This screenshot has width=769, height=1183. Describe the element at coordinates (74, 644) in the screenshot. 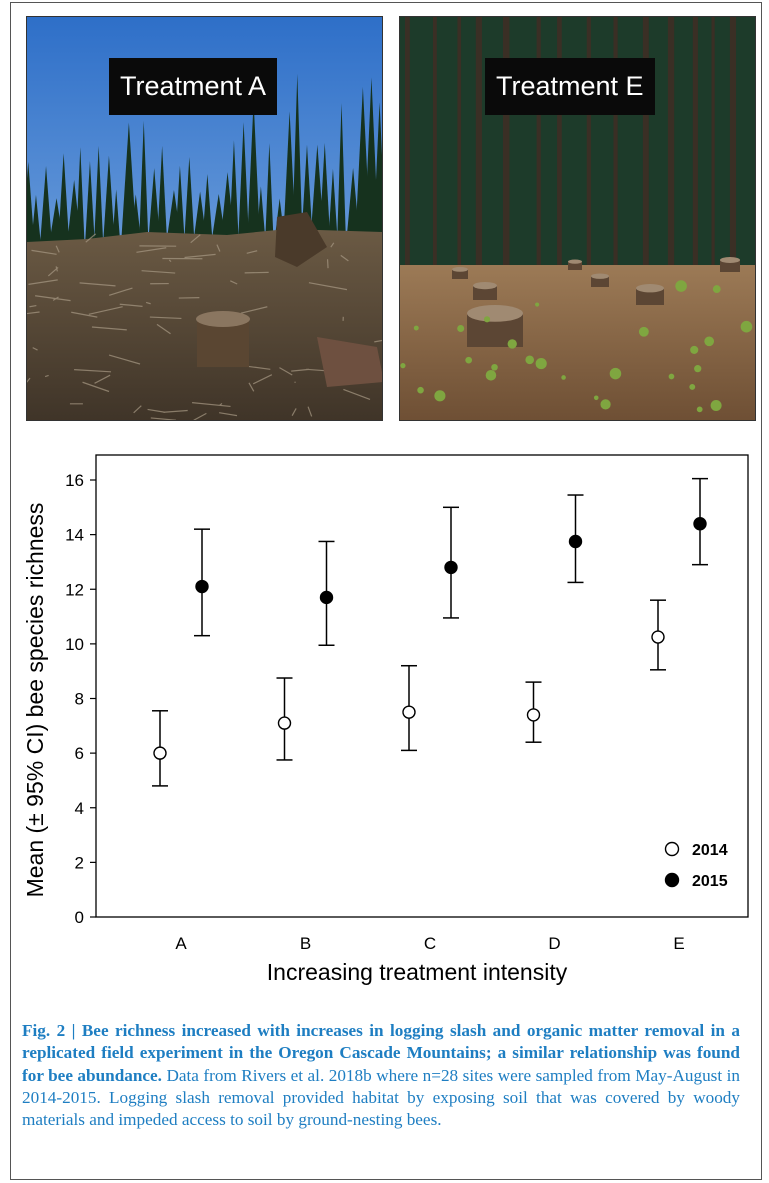

I see `y-tick-label: 10` at that location.